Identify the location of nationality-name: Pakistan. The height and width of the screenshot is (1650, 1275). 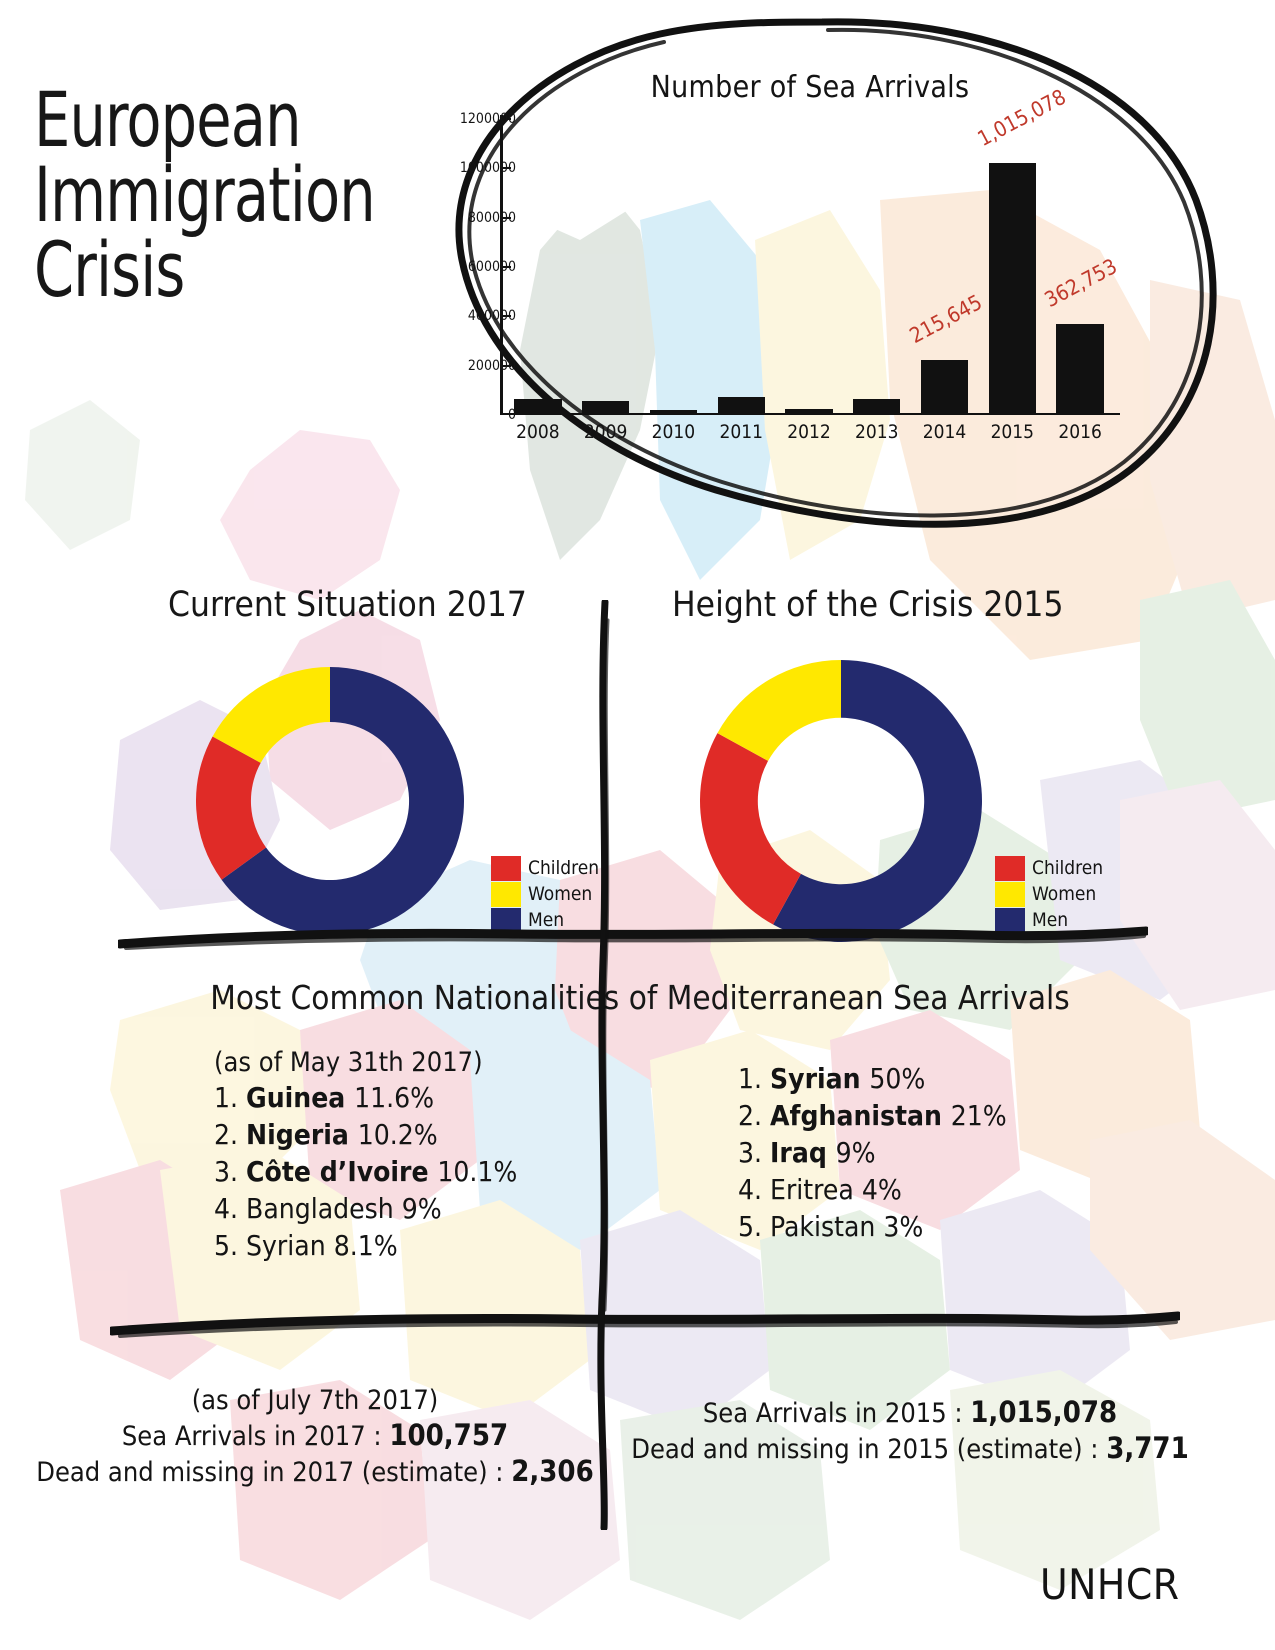
(827, 1226).